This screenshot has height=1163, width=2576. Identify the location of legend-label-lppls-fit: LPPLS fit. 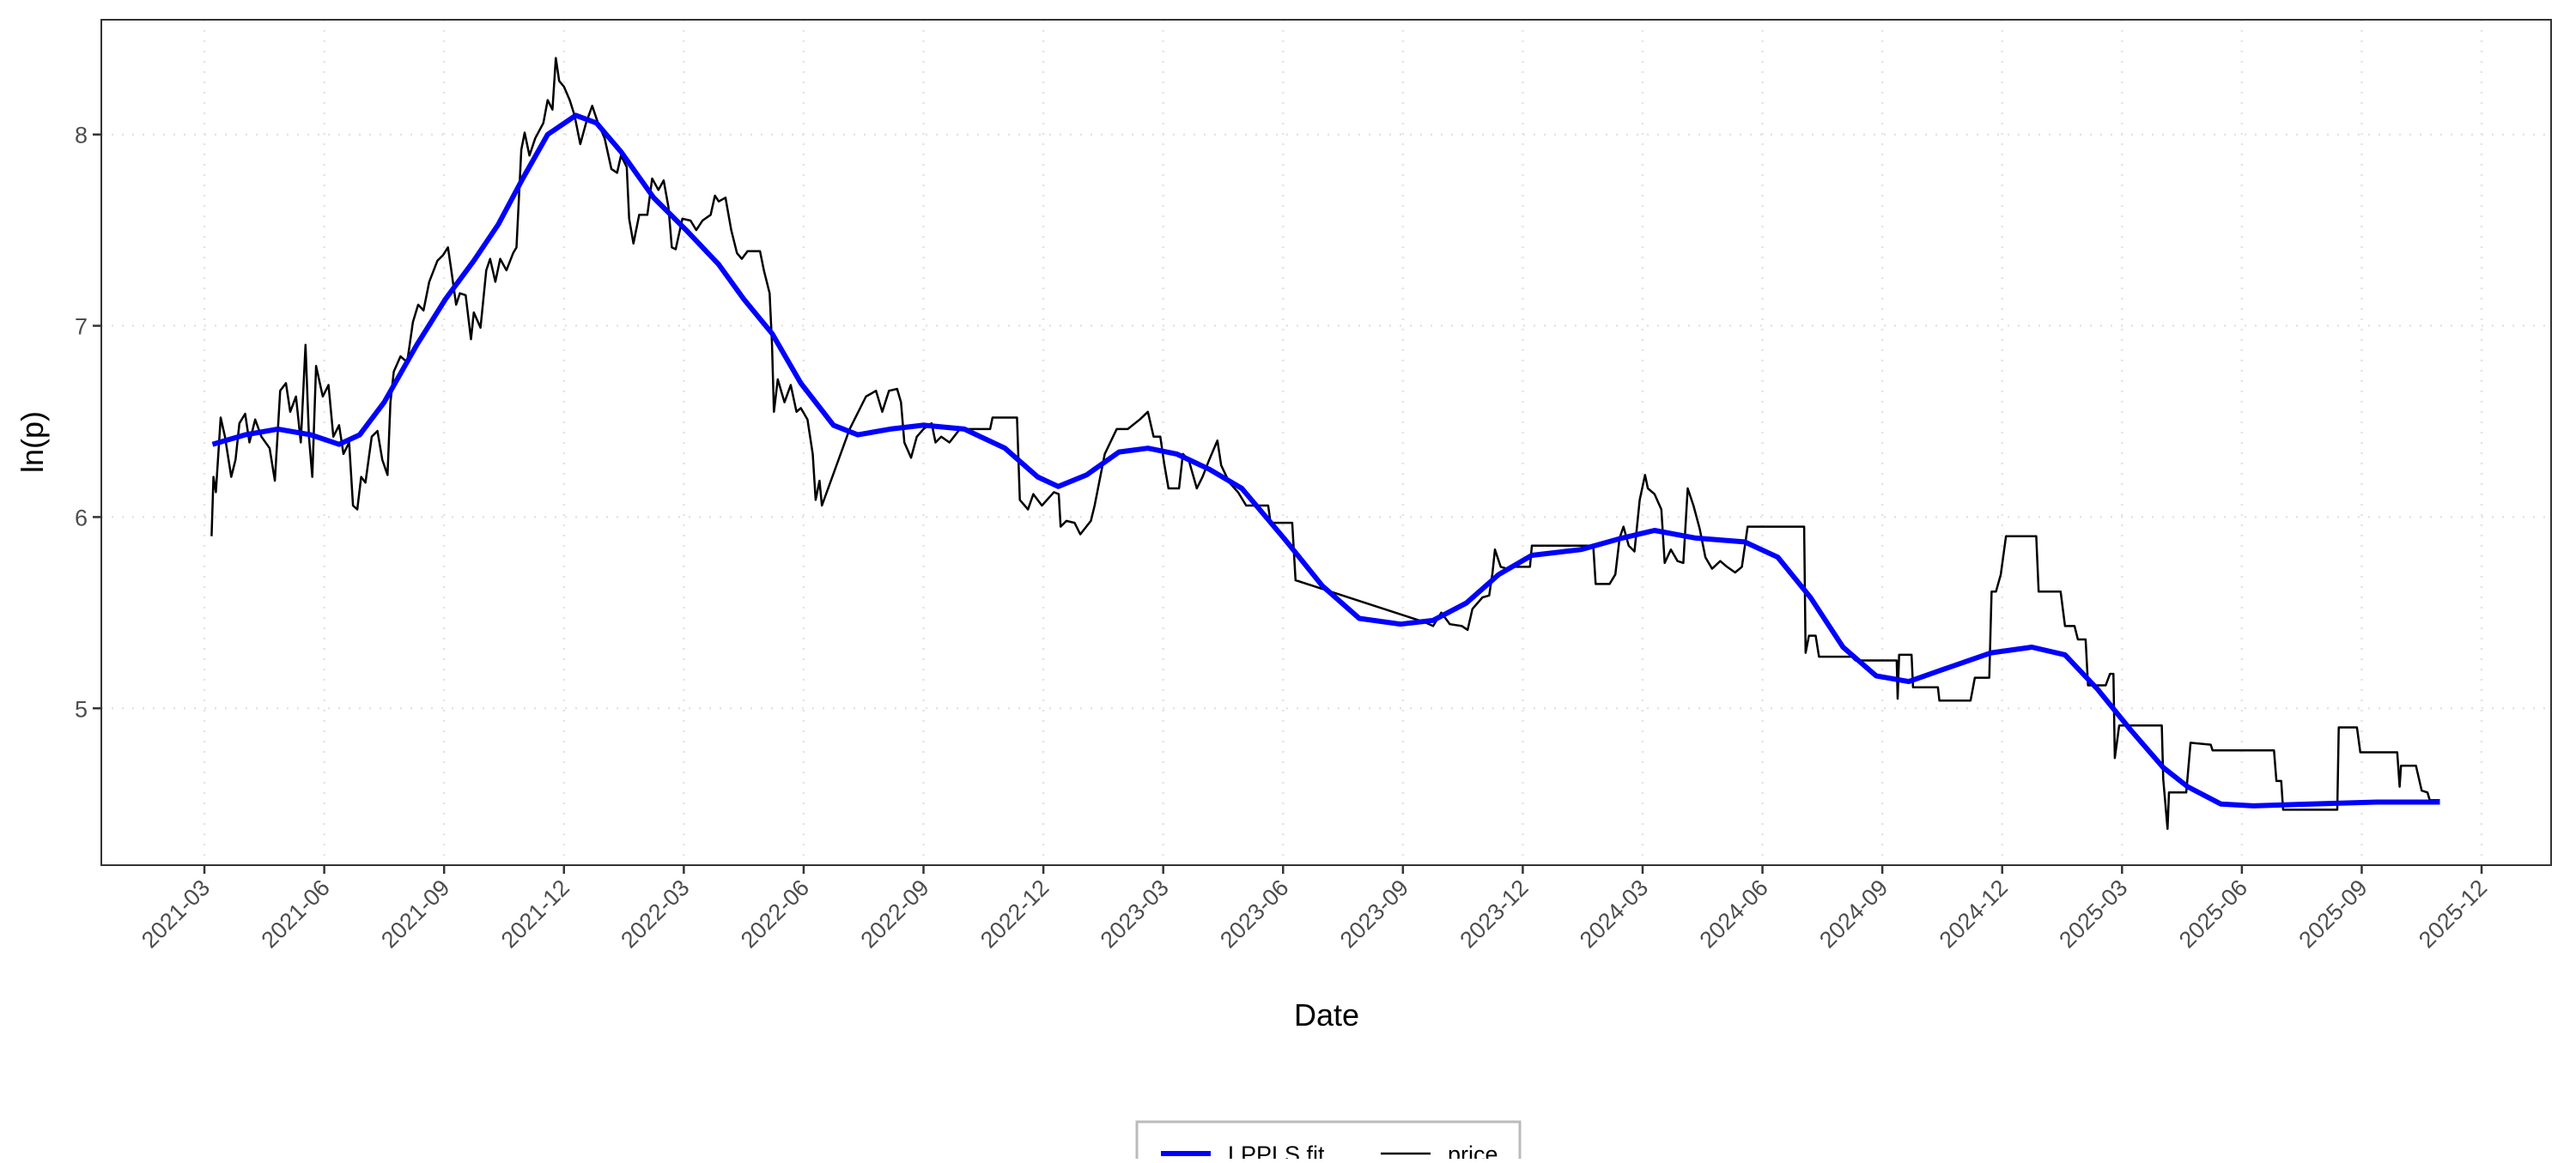
(1276, 1150).